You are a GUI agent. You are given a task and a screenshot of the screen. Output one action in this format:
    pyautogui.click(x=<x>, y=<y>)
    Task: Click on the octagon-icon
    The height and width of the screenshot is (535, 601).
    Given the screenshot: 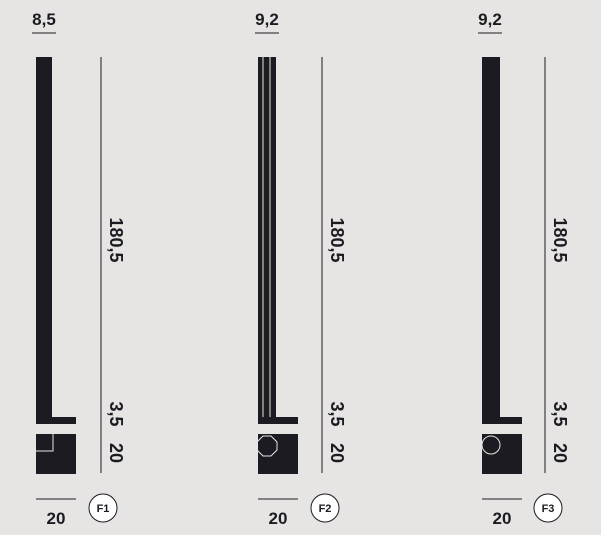 What is the action you would take?
    pyautogui.click(x=267, y=446)
    